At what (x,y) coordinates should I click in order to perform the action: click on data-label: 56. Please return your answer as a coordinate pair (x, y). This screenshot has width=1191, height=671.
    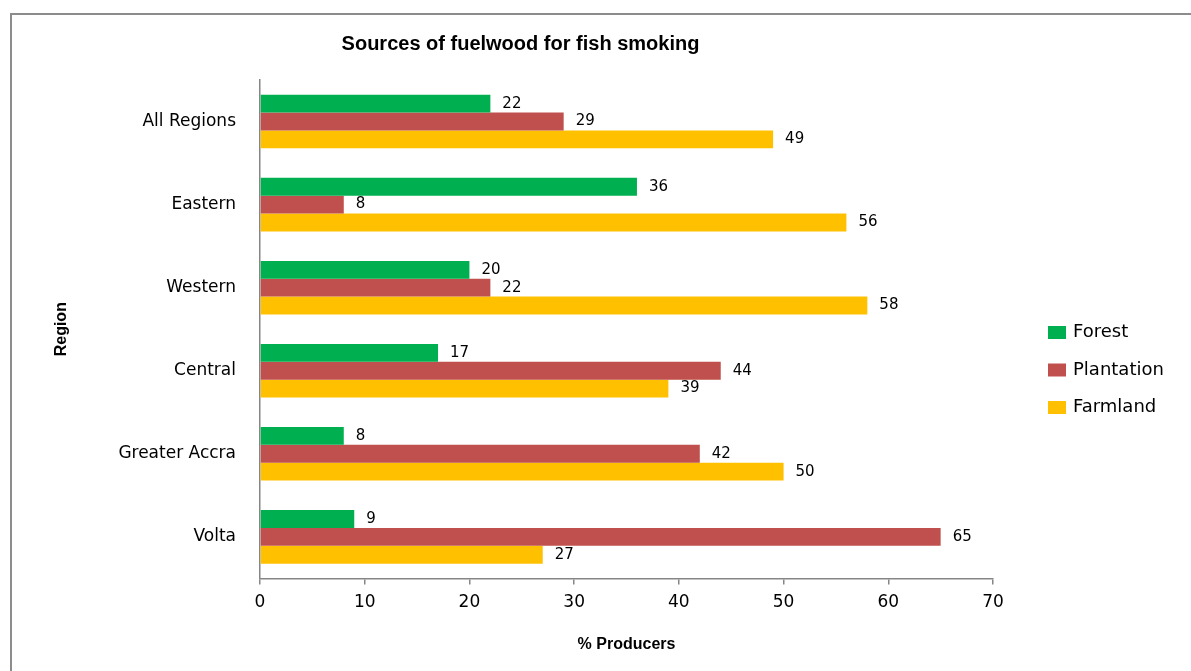
    Looking at the image, I should click on (868, 221).